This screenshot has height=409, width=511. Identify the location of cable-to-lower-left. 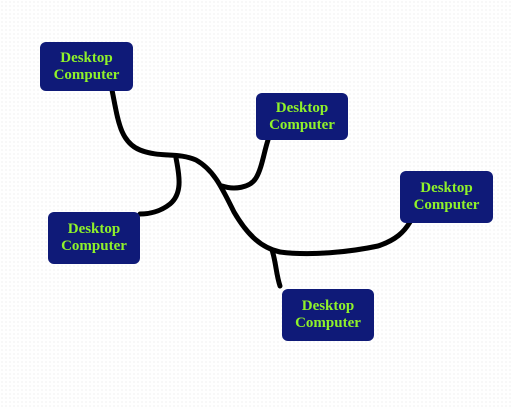
(159, 186).